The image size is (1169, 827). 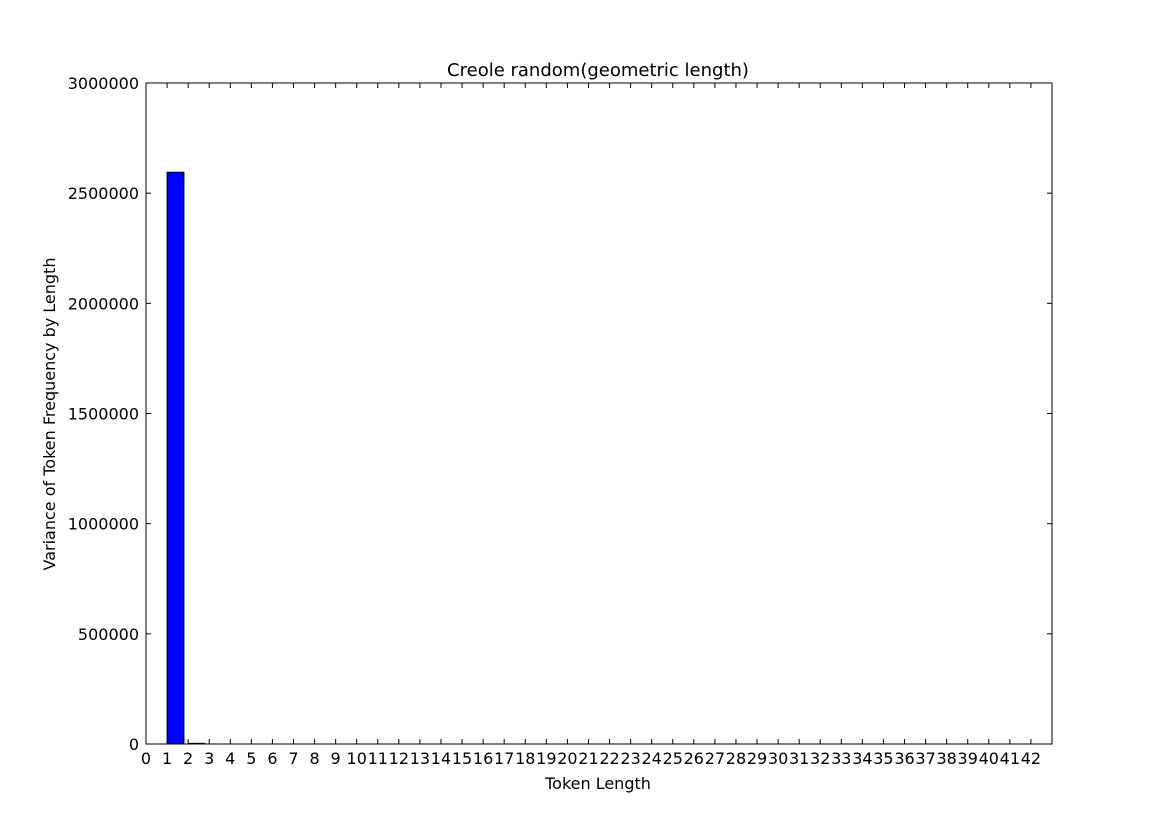 What do you see at coordinates (504, 758) in the screenshot?
I see `x-tick-label: 17` at bounding box center [504, 758].